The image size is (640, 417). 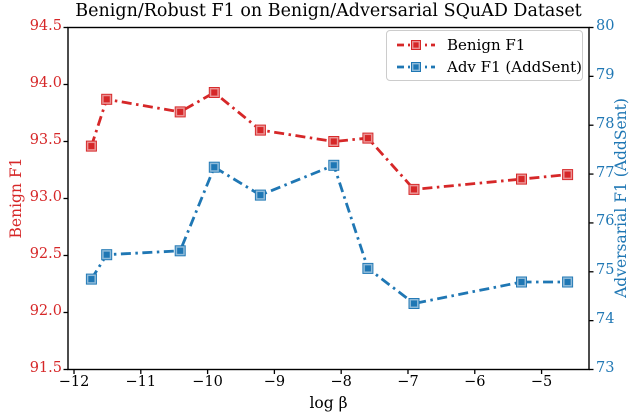 What do you see at coordinates (45, 26) in the screenshot?
I see `y-left-tick-label: 94.5` at bounding box center [45, 26].